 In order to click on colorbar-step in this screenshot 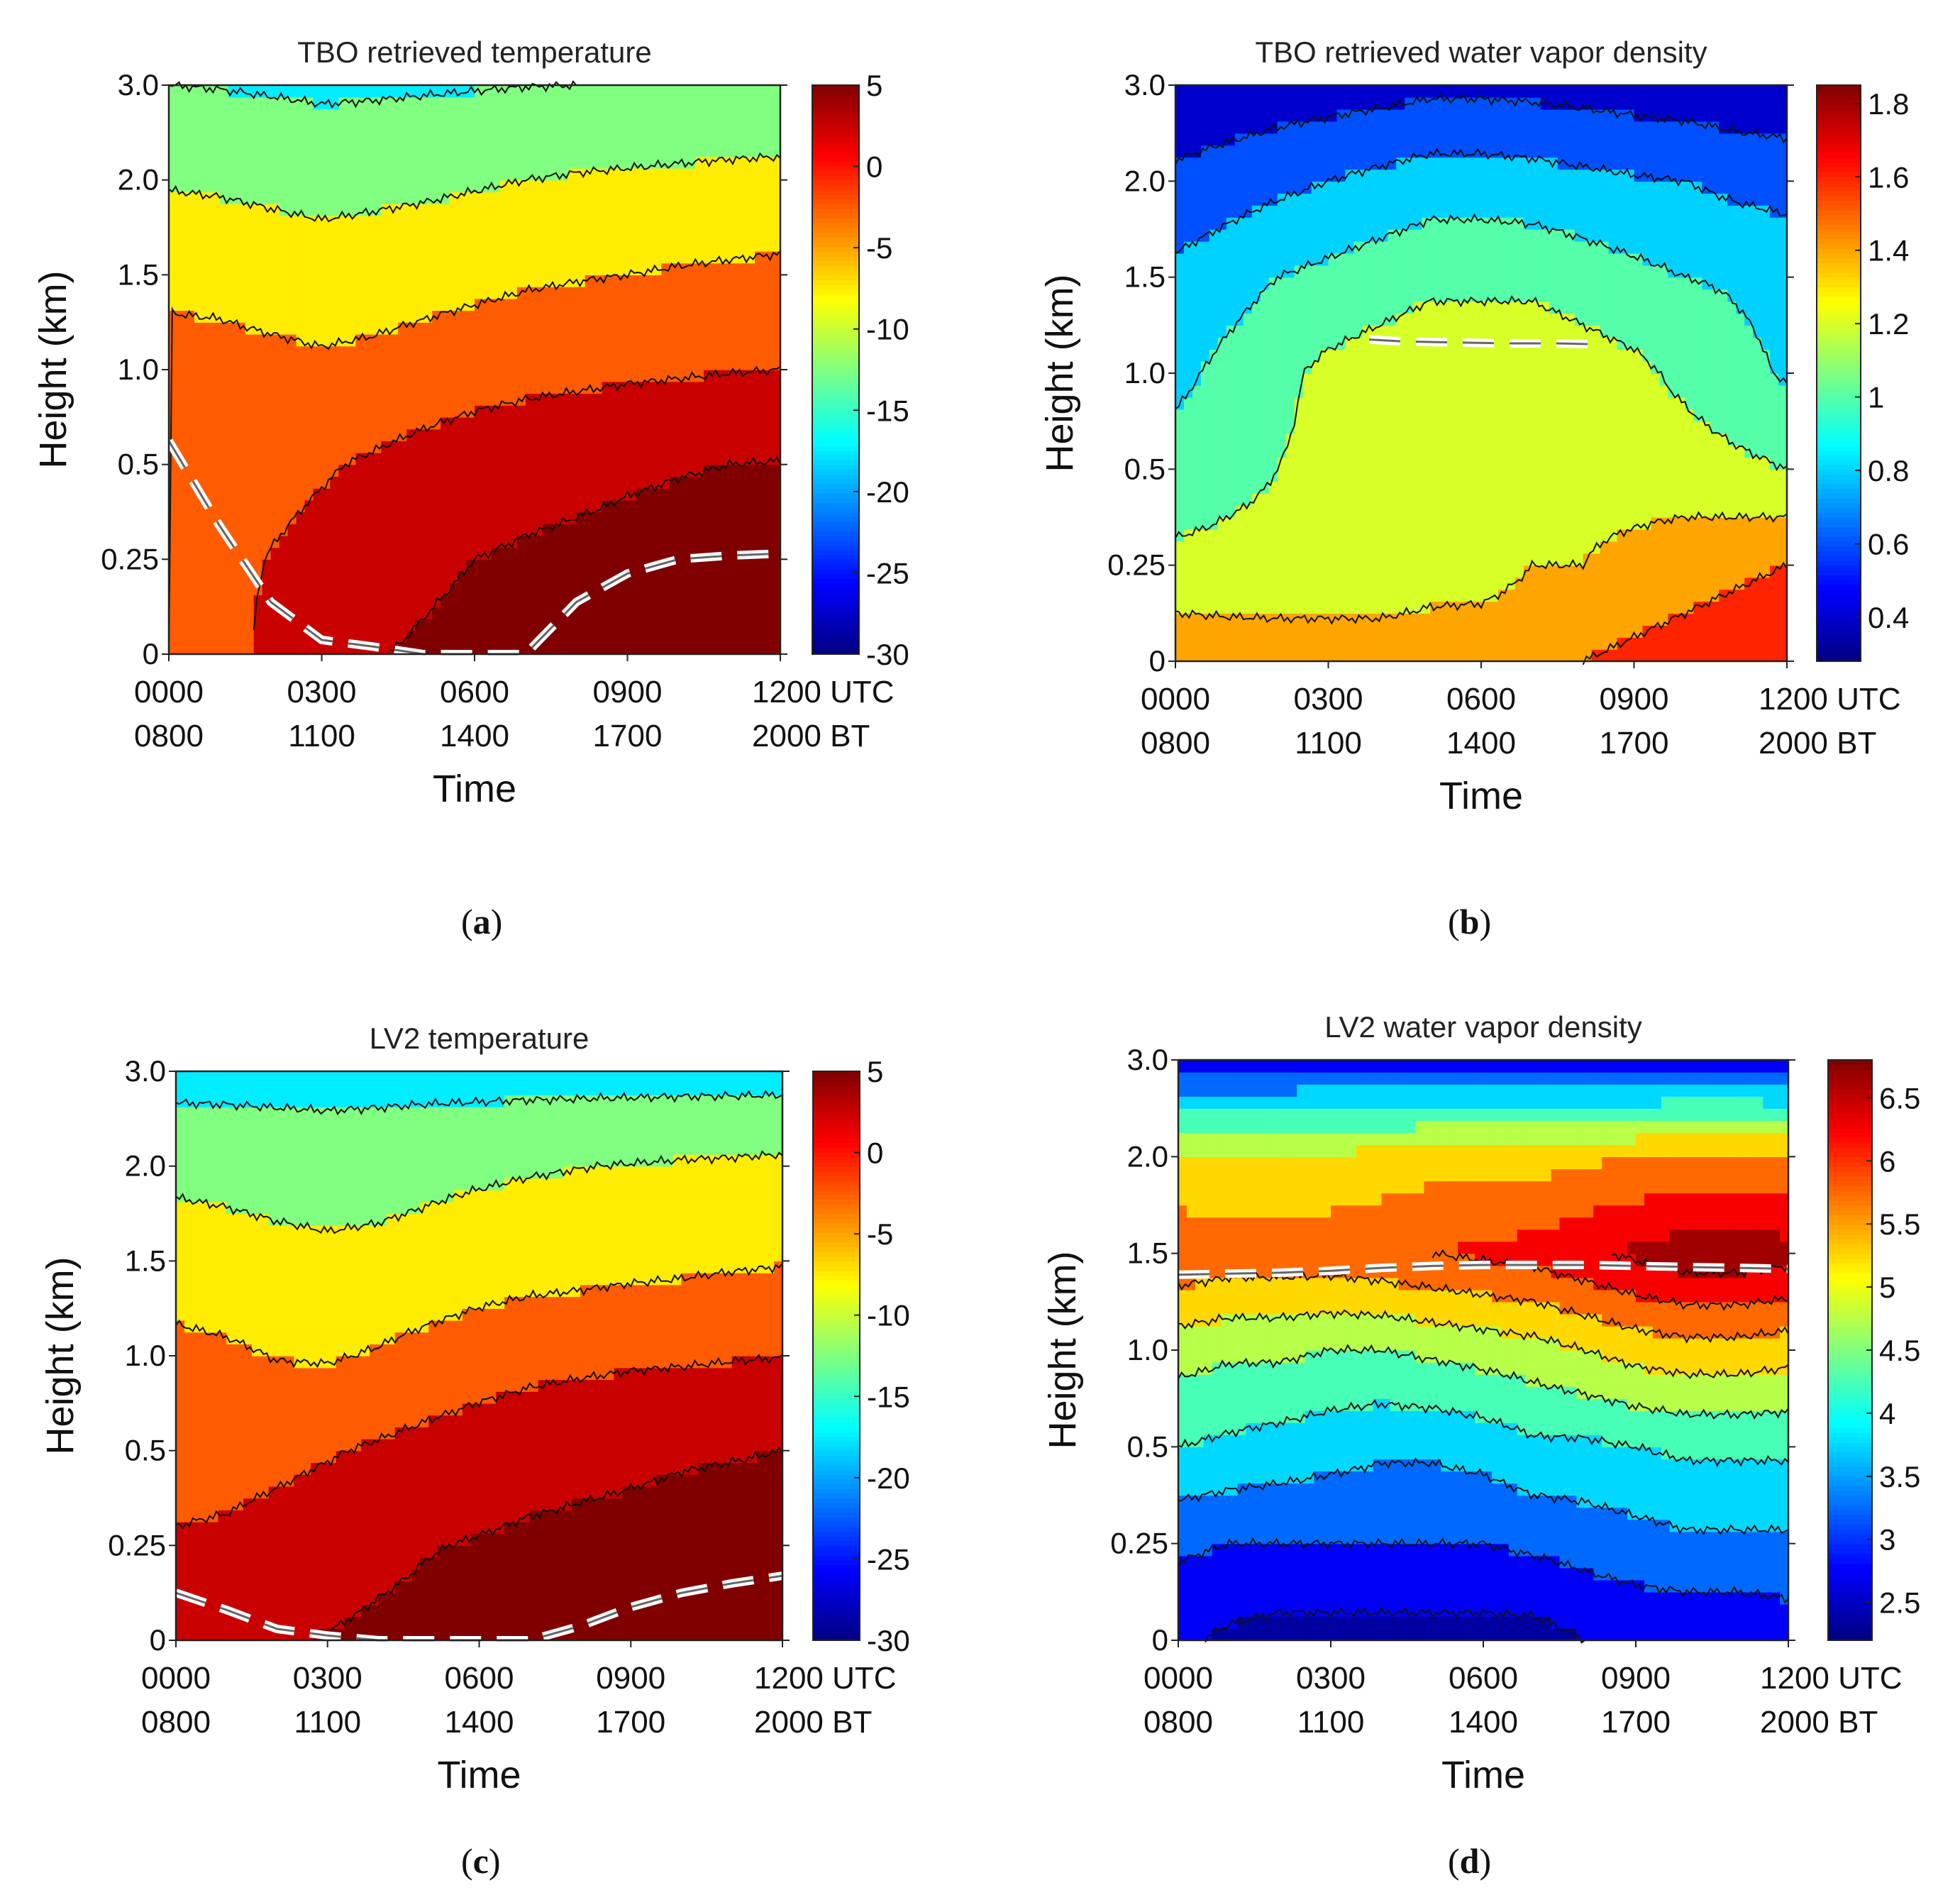, I will do `click(835, 543)`.